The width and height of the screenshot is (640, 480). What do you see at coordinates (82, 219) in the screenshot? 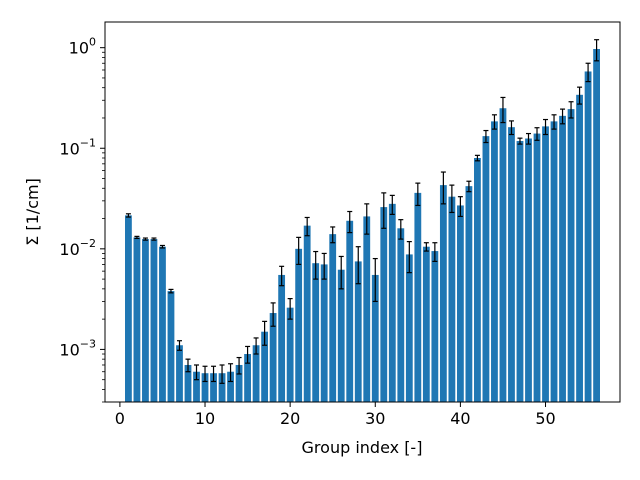
I see `y-axis-ticks: 10⁻³ 10⁻² 10⁻¹ 10⁰` at bounding box center [82, 219].